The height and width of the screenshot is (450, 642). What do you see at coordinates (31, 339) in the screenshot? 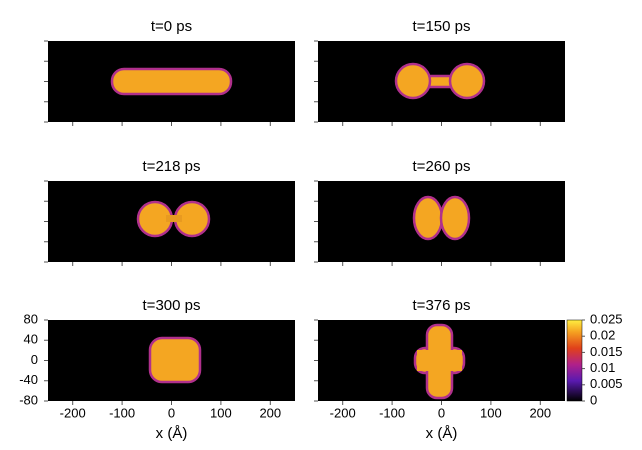
I see `y-tick-label: 40` at bounding box center [31, 339].